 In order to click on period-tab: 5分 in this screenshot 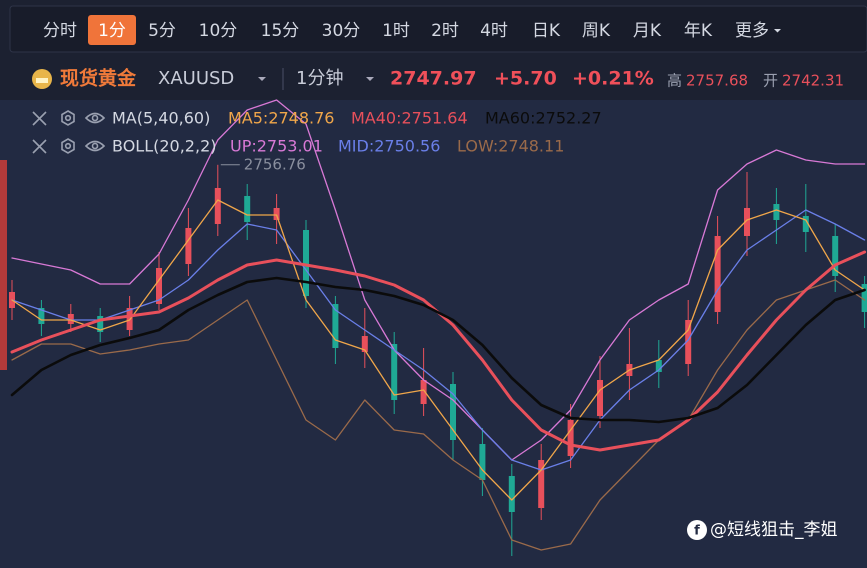, I will do `click(162, 31)`.